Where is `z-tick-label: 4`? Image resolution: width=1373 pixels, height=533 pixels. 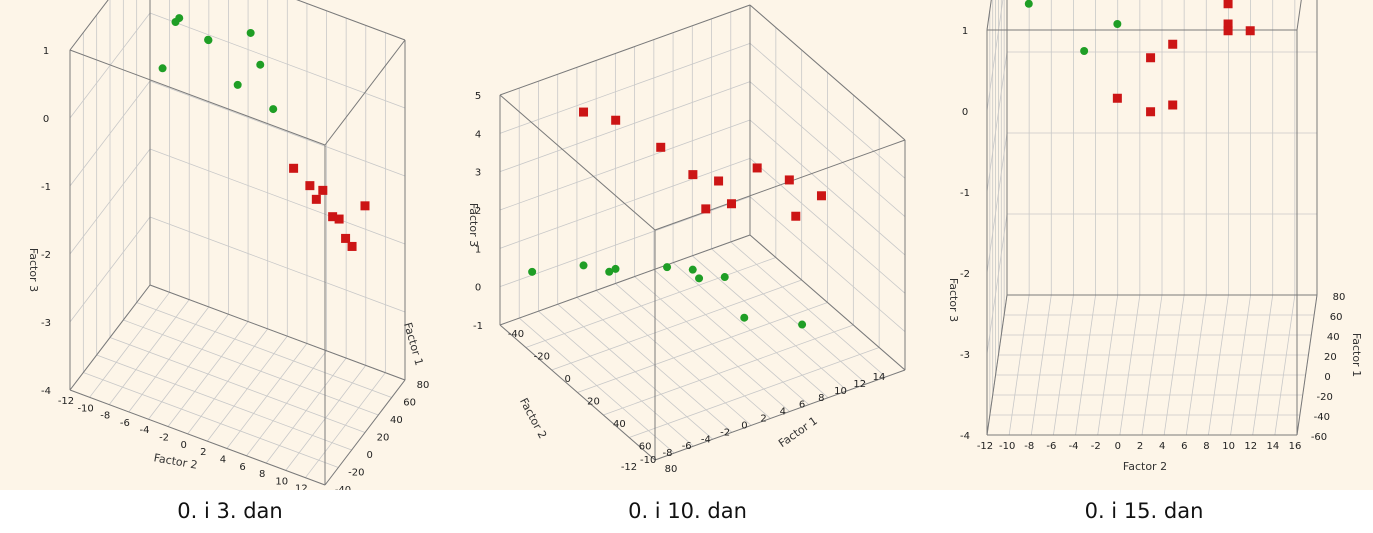
z-tick-label: 4 is located at coordinates (478, 134).